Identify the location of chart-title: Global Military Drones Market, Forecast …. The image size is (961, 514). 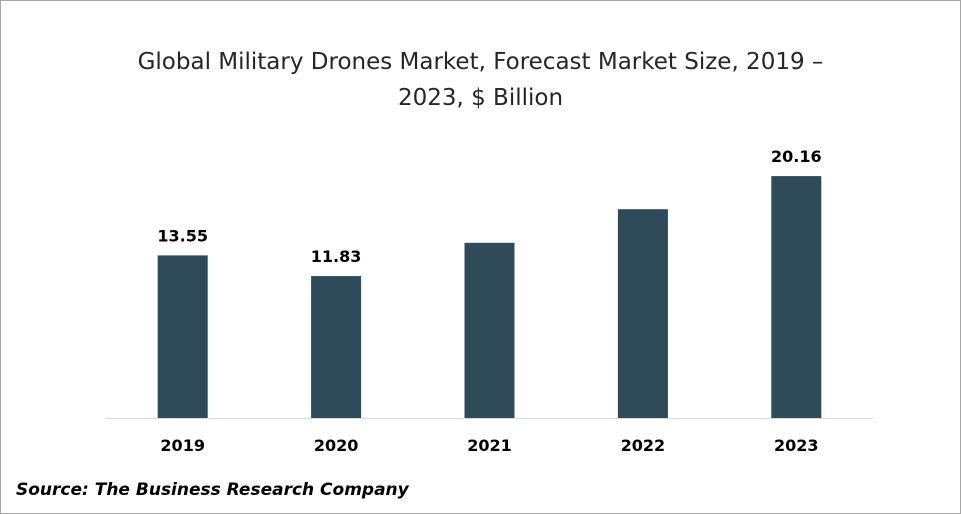
(480, 80).